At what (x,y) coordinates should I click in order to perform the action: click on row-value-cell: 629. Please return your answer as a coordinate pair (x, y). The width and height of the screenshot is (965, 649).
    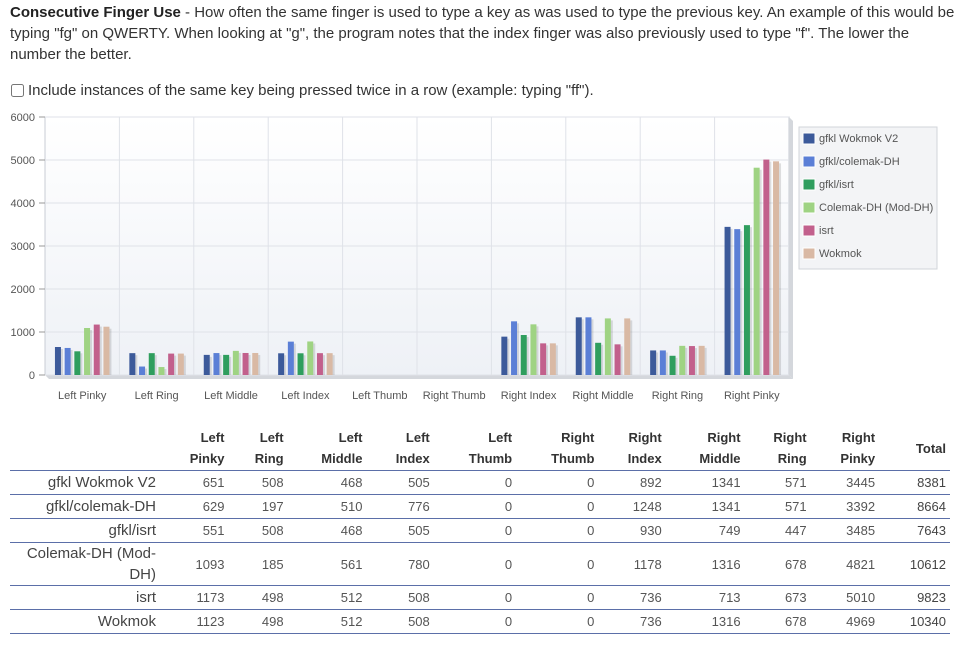
    Looking at the image, I should click on (194, 506).